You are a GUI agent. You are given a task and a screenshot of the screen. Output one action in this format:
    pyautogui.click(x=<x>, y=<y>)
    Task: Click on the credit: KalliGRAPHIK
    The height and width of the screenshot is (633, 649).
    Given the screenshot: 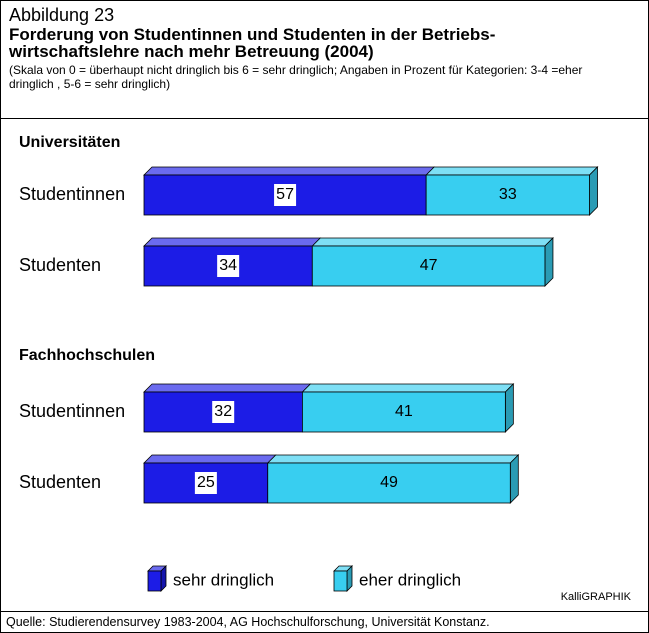 What is the action you would take?
    pyautogui.click(x=596, y=597)
    